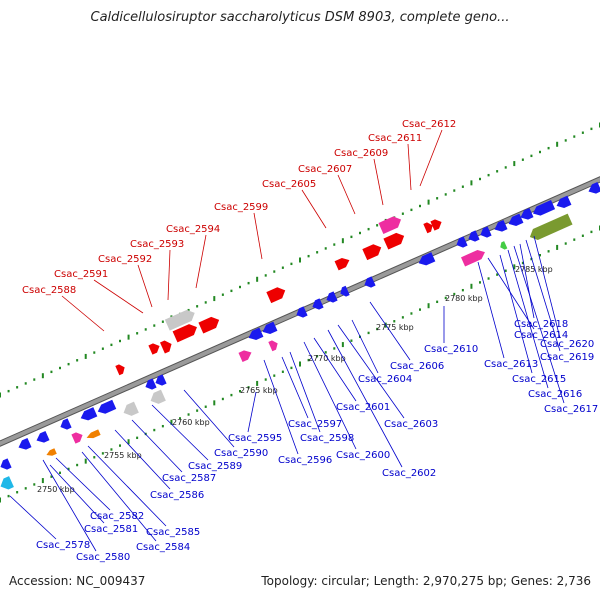 The height and width of the screenshot is (600, 600). What do you see at coordinates (81, 274) in the screenshot?
I see `gene-label-csac-2591: Csac_2591` at bounding box center [81, 274].